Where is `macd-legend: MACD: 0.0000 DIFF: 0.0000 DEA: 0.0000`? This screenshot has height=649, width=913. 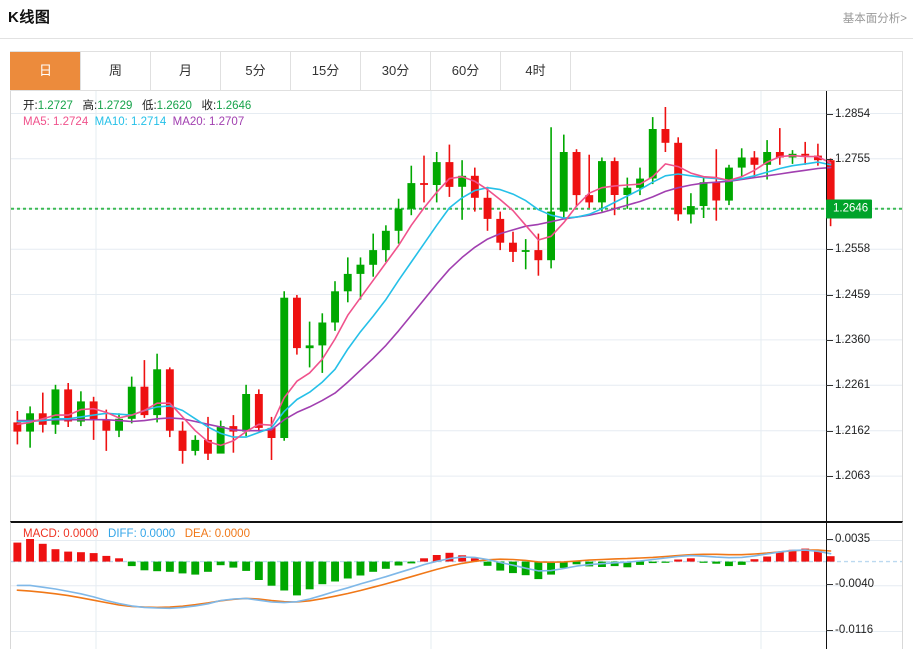 macd-legend: MACD: 0.0000 DIFF: 0.0000 DEA: 0.0000 is located at coordinates (136, 534).